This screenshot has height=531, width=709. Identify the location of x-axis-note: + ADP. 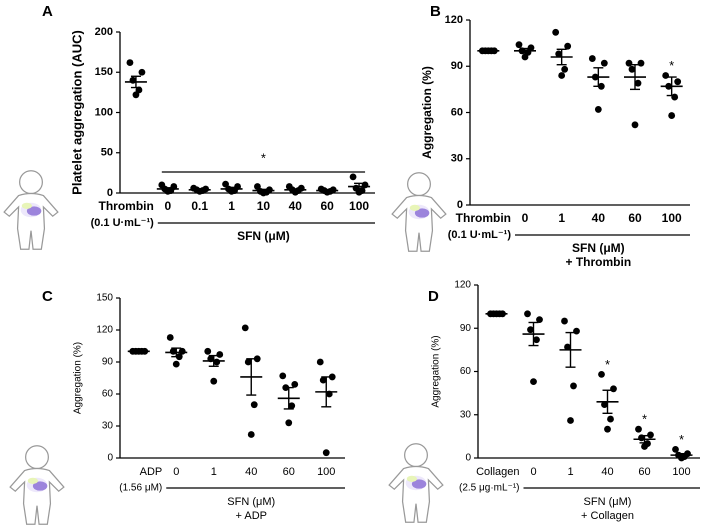
(252, 516).